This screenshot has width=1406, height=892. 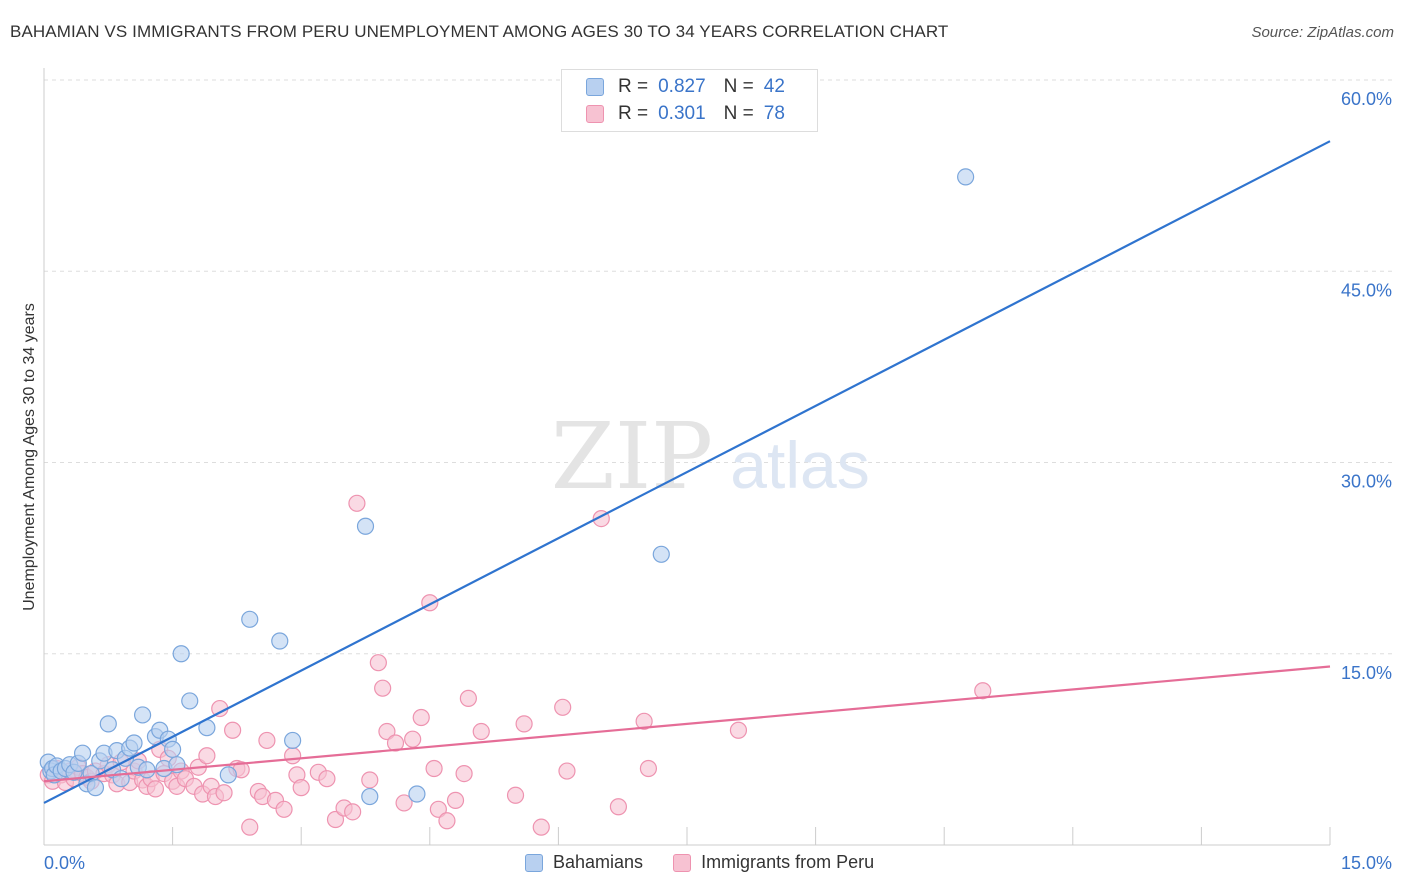 What do you see at coordinates (1366, 99) in the screenshot?
I see `y-tick-label: 60.0%` at bounding box center [1366, 99].